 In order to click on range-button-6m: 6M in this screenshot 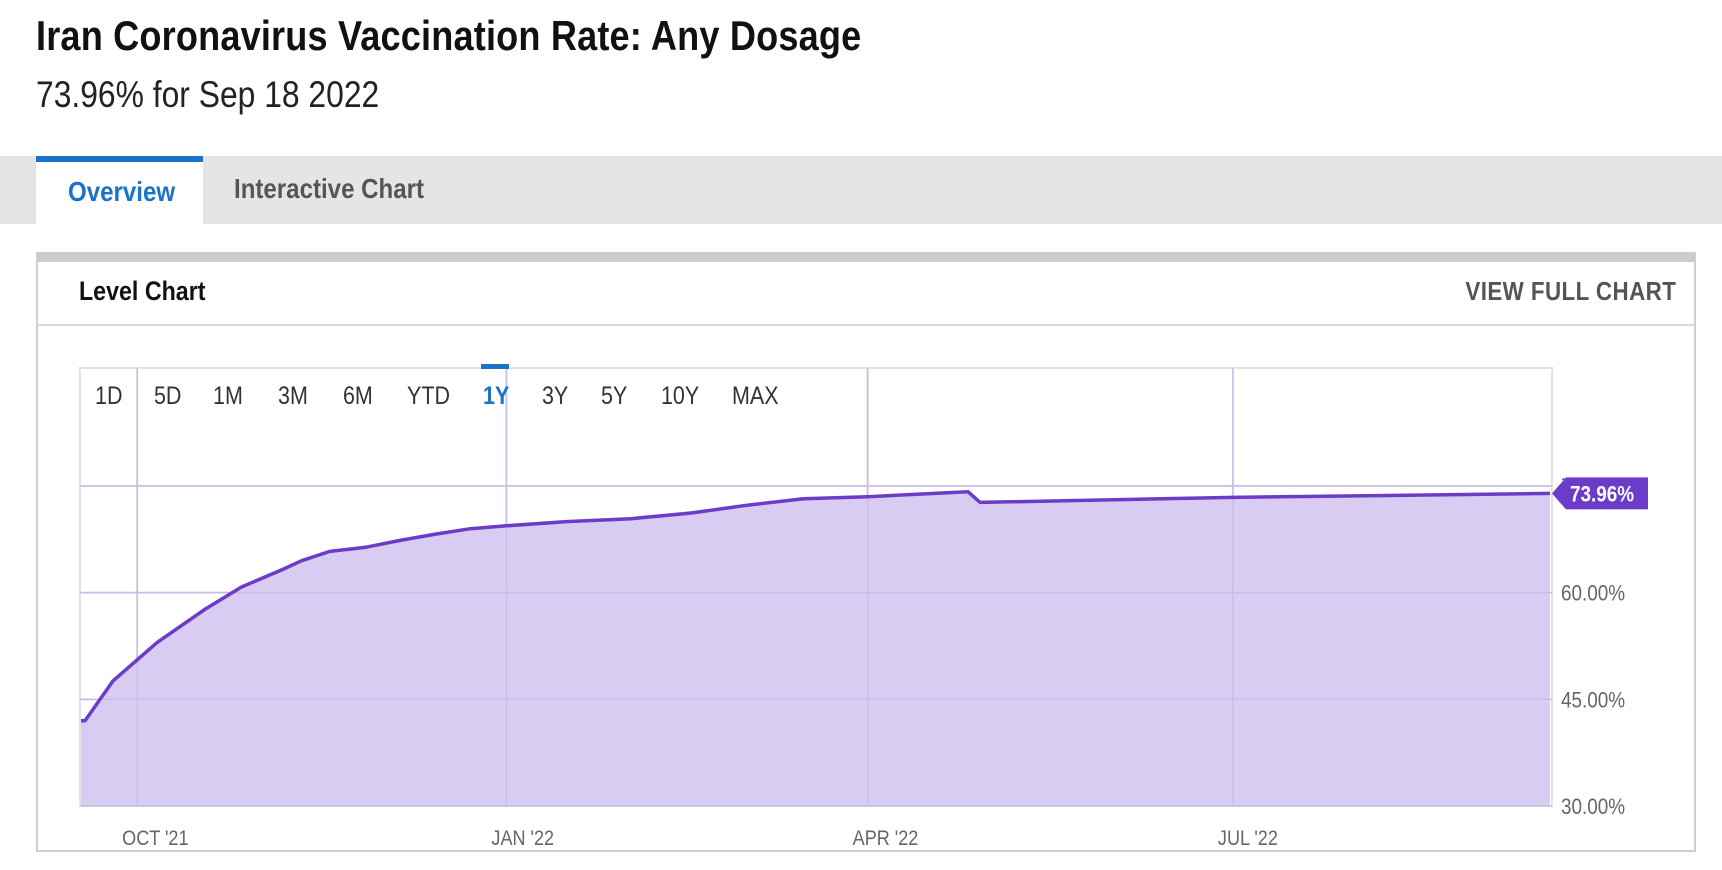, I will do `click(358, 395)`.